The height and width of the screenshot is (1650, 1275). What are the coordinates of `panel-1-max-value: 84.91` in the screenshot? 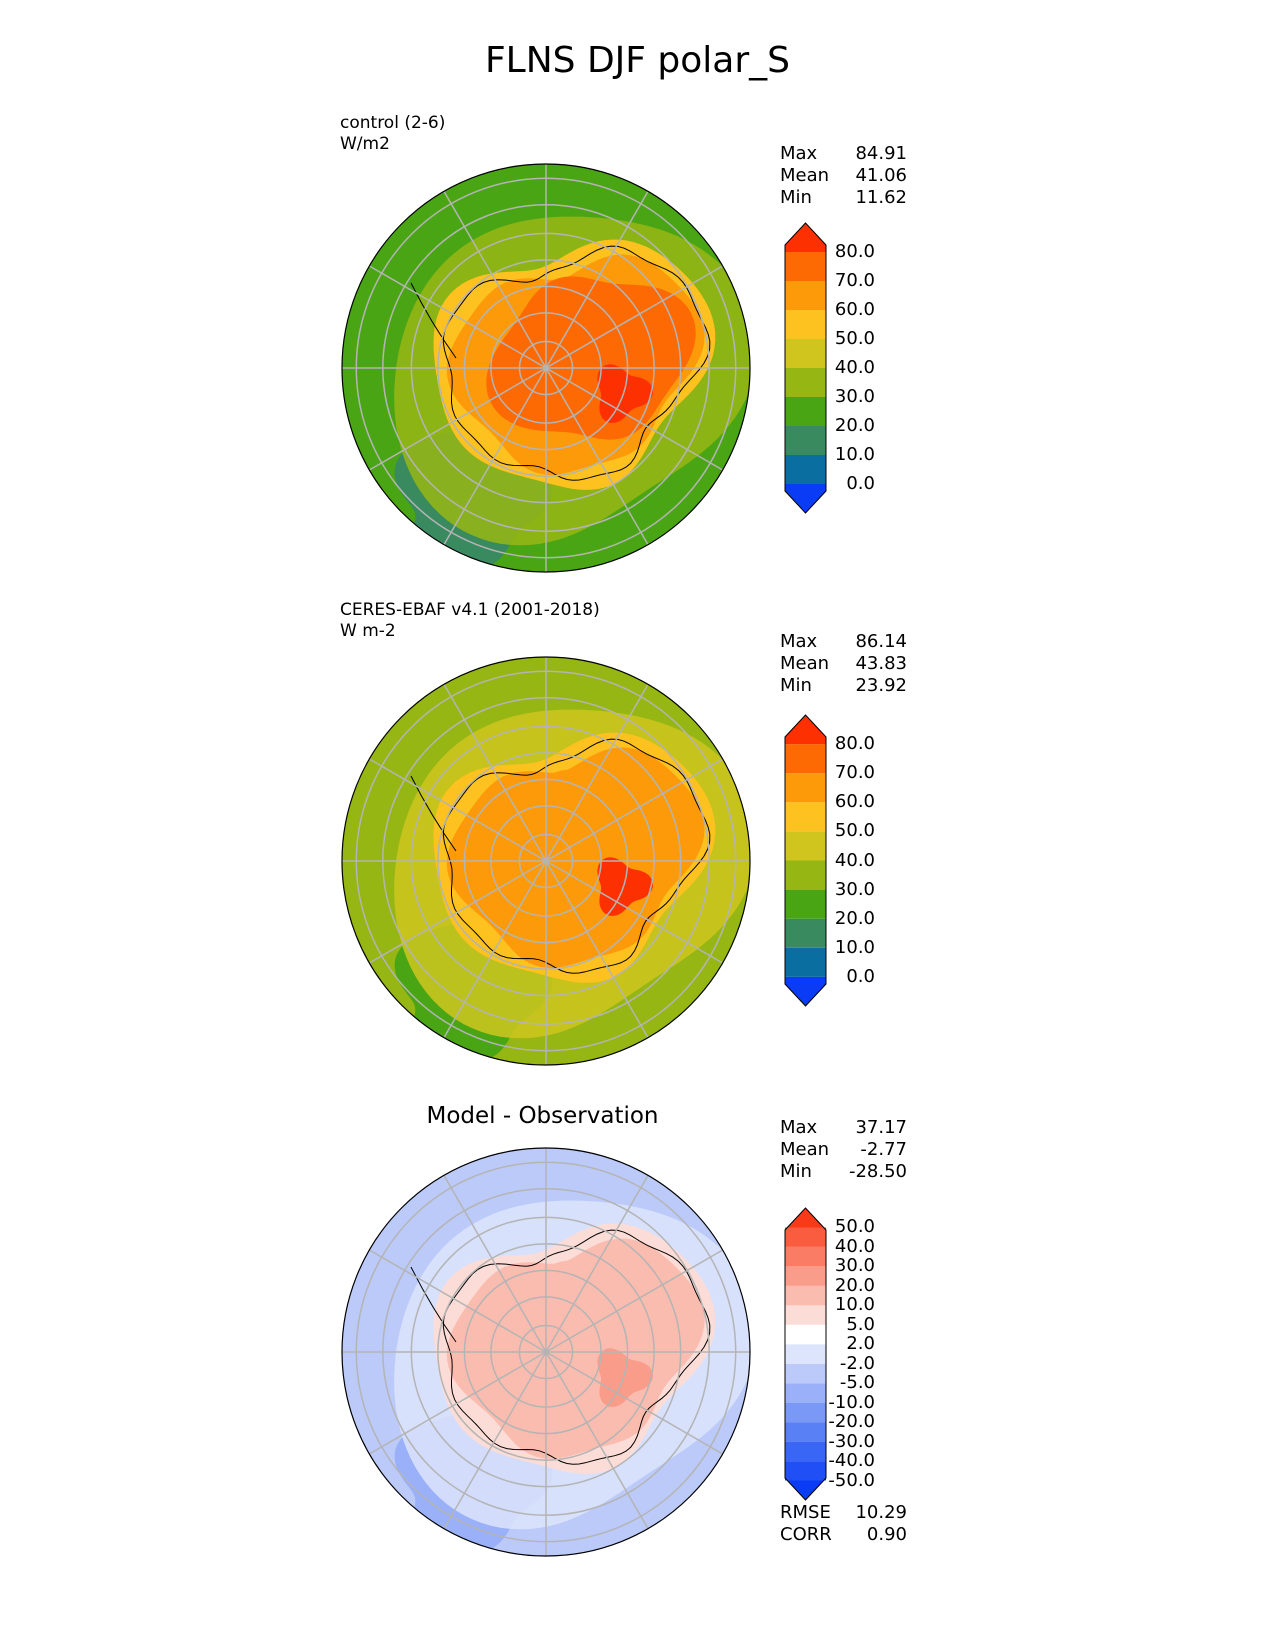 It's located at (881, 153).